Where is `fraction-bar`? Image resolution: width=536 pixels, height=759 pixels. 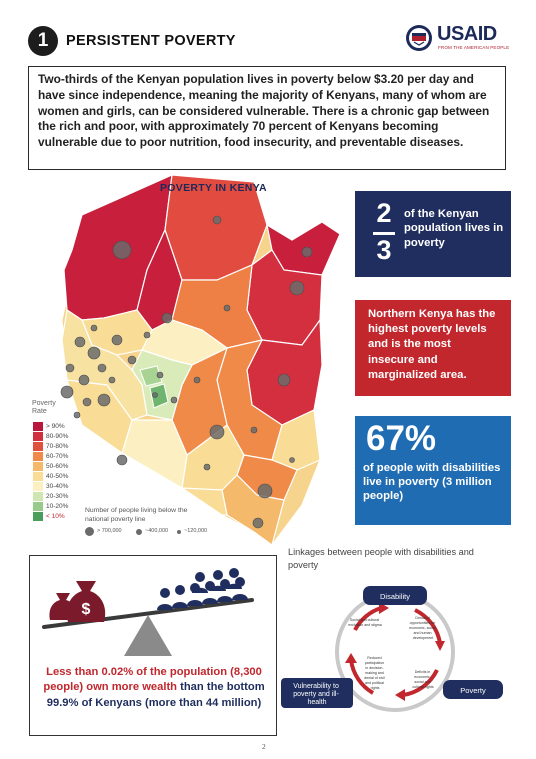
fraction-bar is located at coordinates (384, 233).